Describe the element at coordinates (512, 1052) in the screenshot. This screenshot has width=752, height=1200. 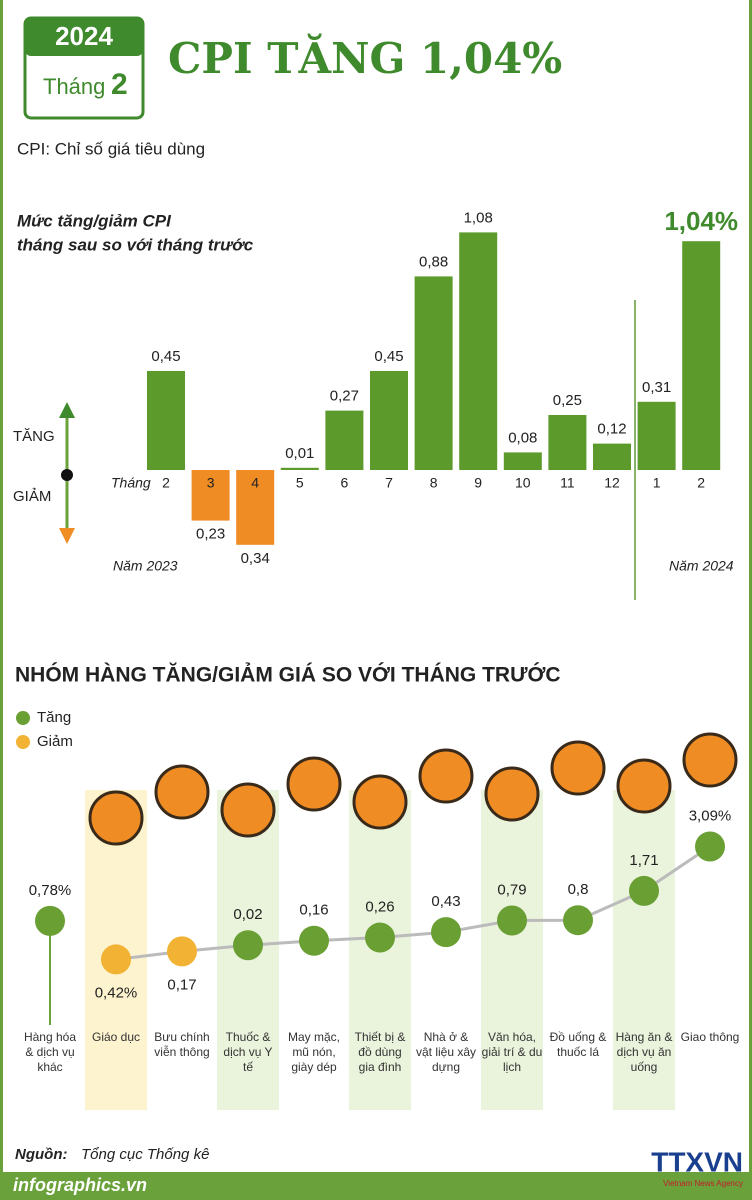
I see `category-label: Văn hóa, giải trí & du lịch` at that location.